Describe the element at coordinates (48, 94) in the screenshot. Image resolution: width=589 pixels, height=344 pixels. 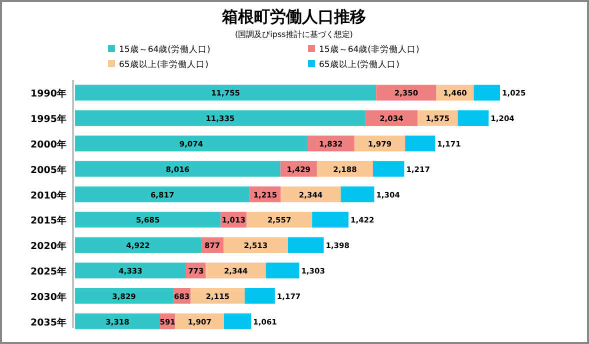
I see `y-tick-label: 1990年` at that location.